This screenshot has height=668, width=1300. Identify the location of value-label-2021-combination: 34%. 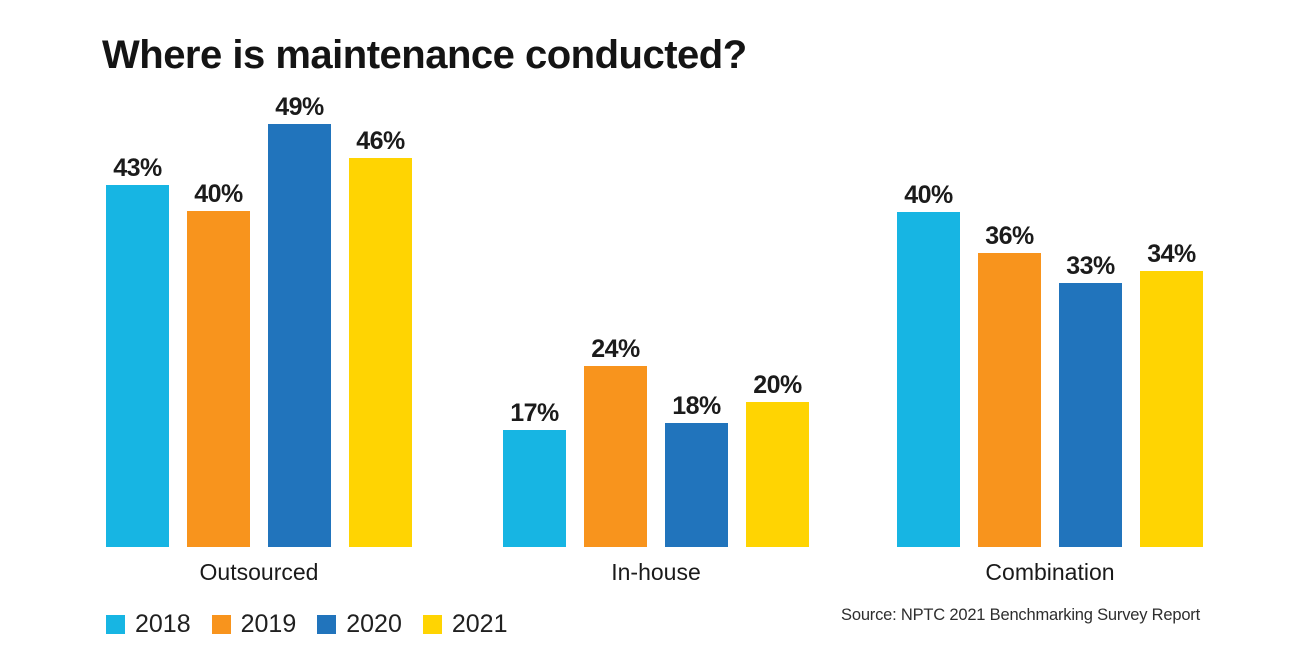
(1171, 254).